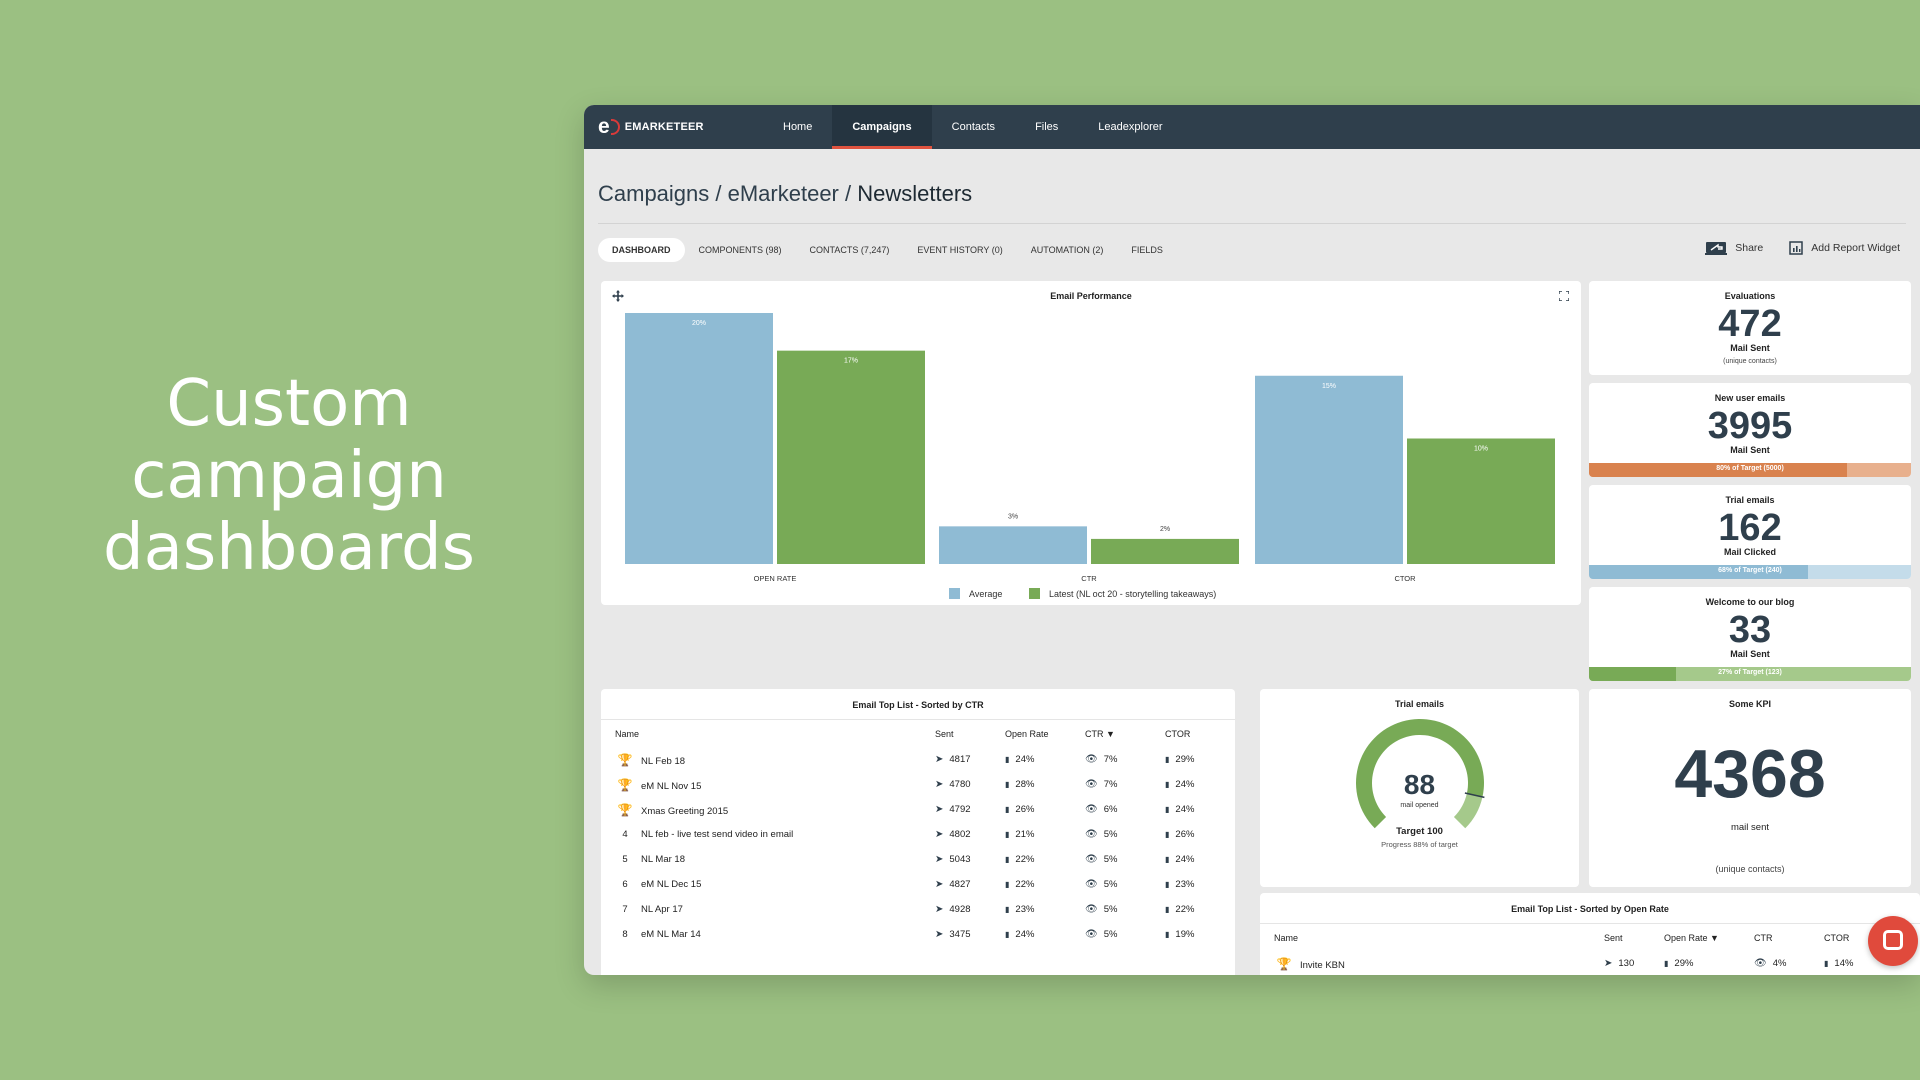  Describe the element at coordinates (1067, 250) in the screenshot. I see `tab-automation: AUTOMATION (2)` at that location.